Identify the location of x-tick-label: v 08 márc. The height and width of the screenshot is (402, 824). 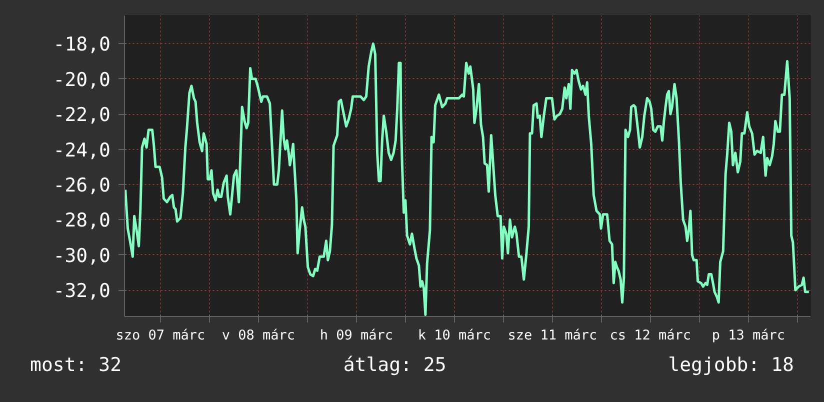
(259, 336).